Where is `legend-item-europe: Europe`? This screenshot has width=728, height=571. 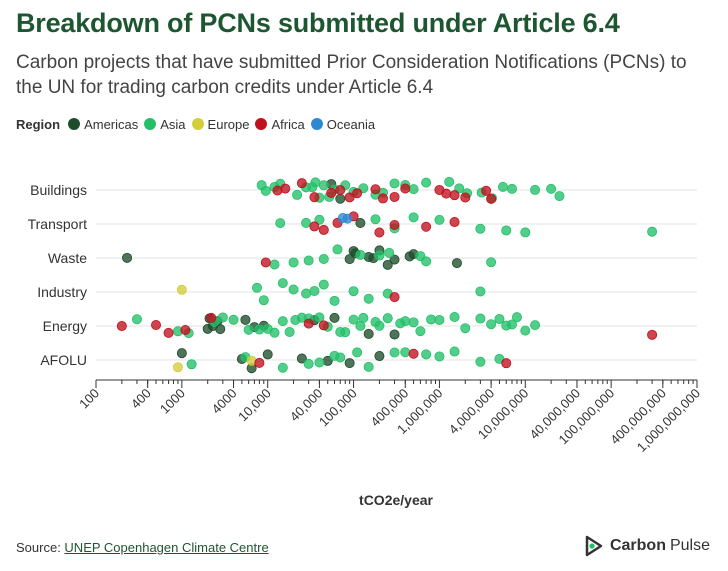
legend-item-europe: Europe is located at coordinates (220, 124).